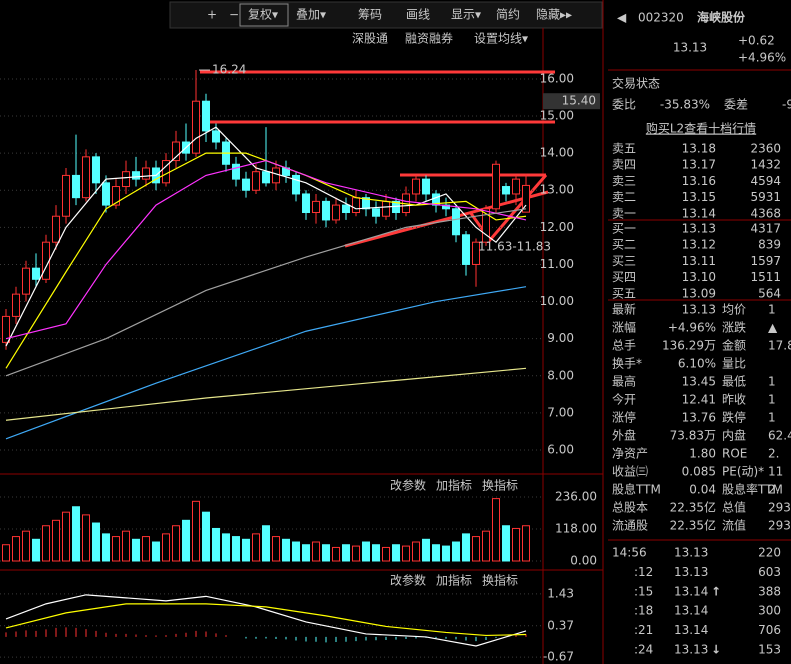 Image resolution: width=791 pixels, height=664 pixels. Describe the element at coordinates (765, 213) in the screenshot. I see `book-vol: 4368` at that location.